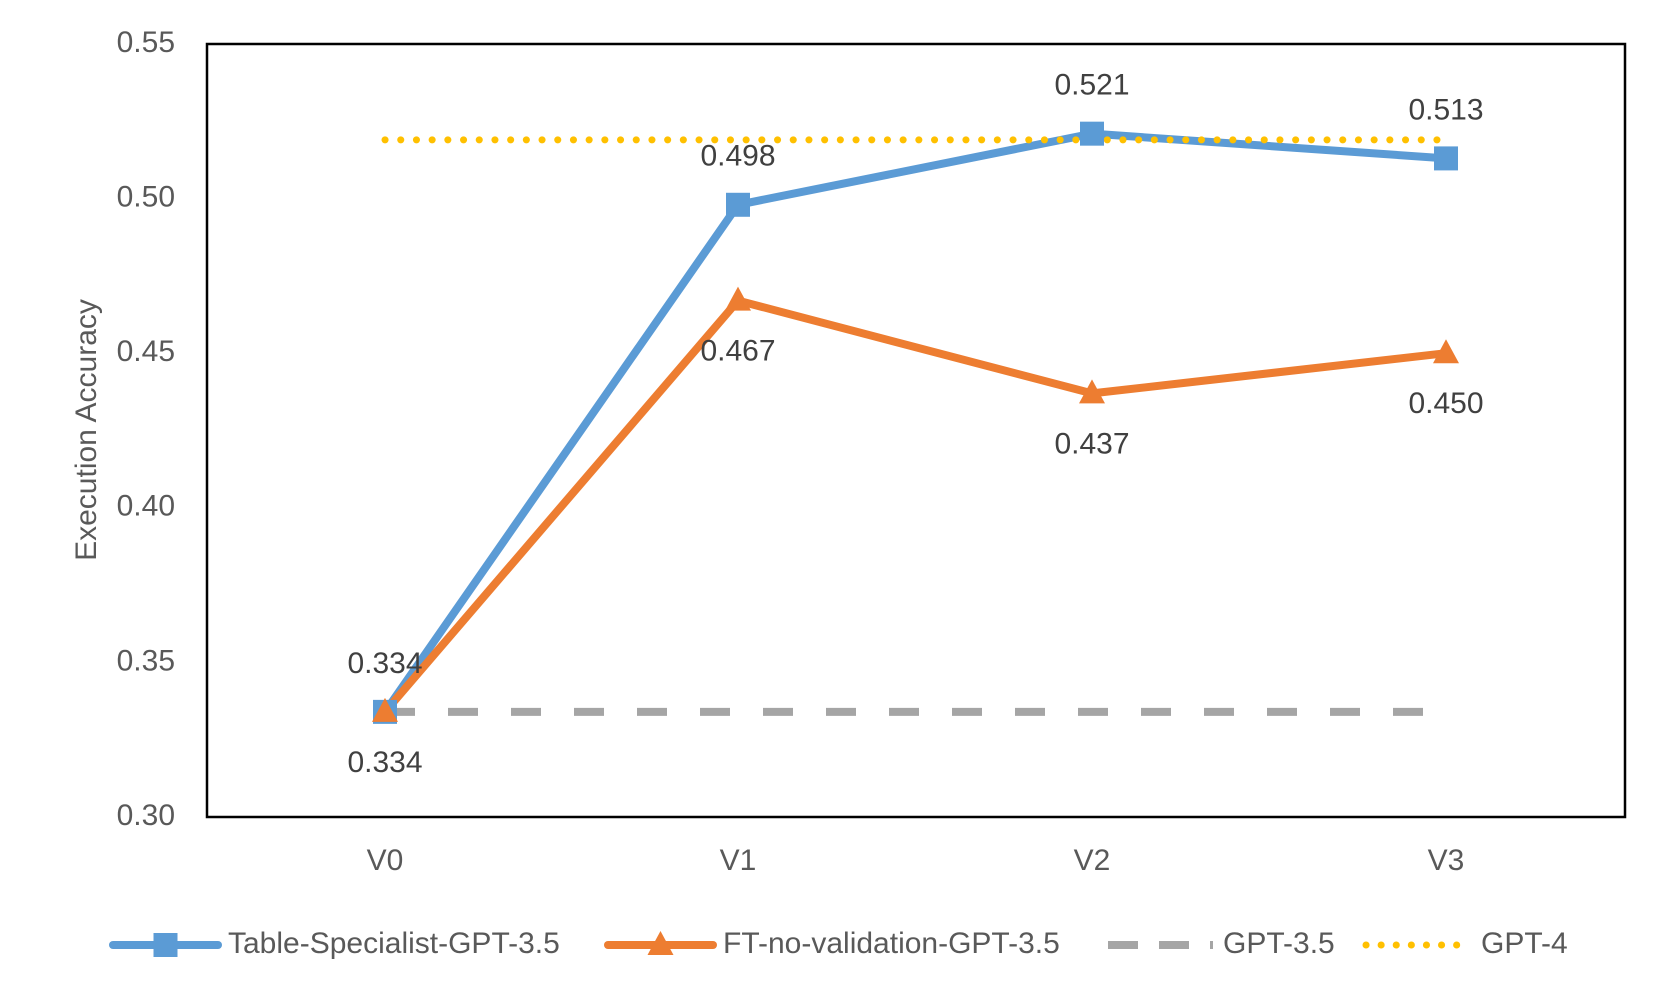 This screenshot has width=1661, height=1003. What do you see at coordinates (146, 197) in the screenshot?
I see `y-tick-label: 0.50` at bounding box center [146, 197].